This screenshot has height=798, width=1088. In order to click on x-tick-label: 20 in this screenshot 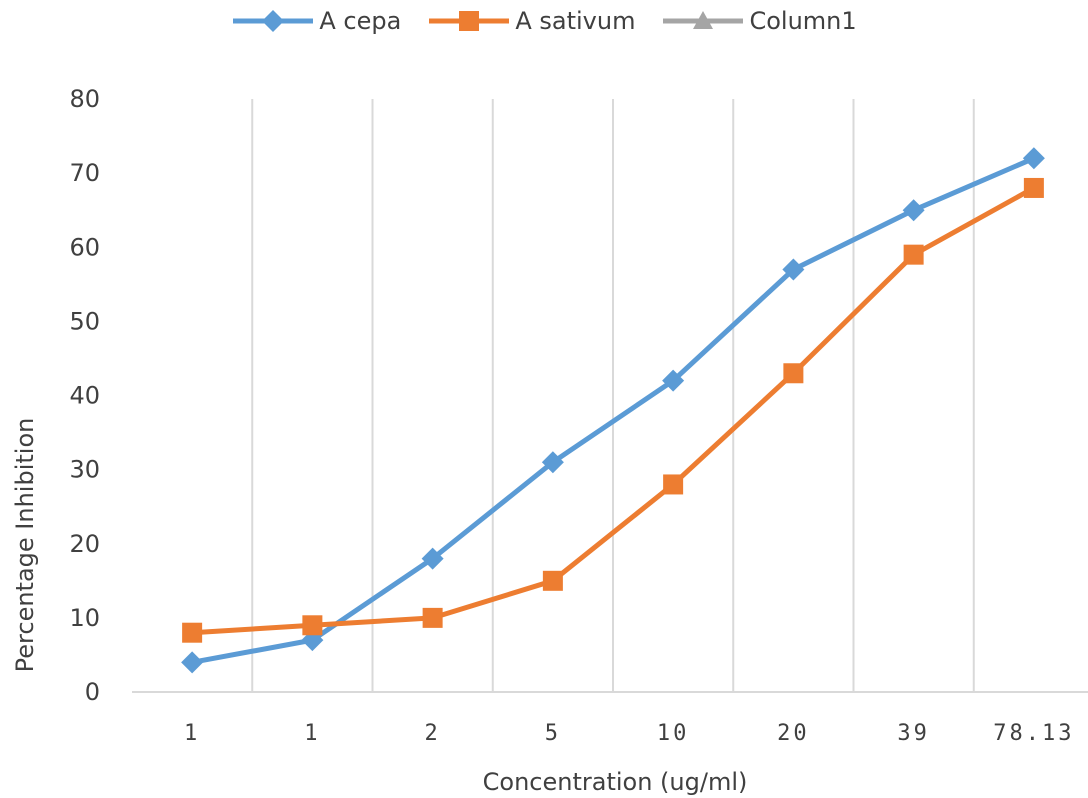, I will do `click(793, 733)`.